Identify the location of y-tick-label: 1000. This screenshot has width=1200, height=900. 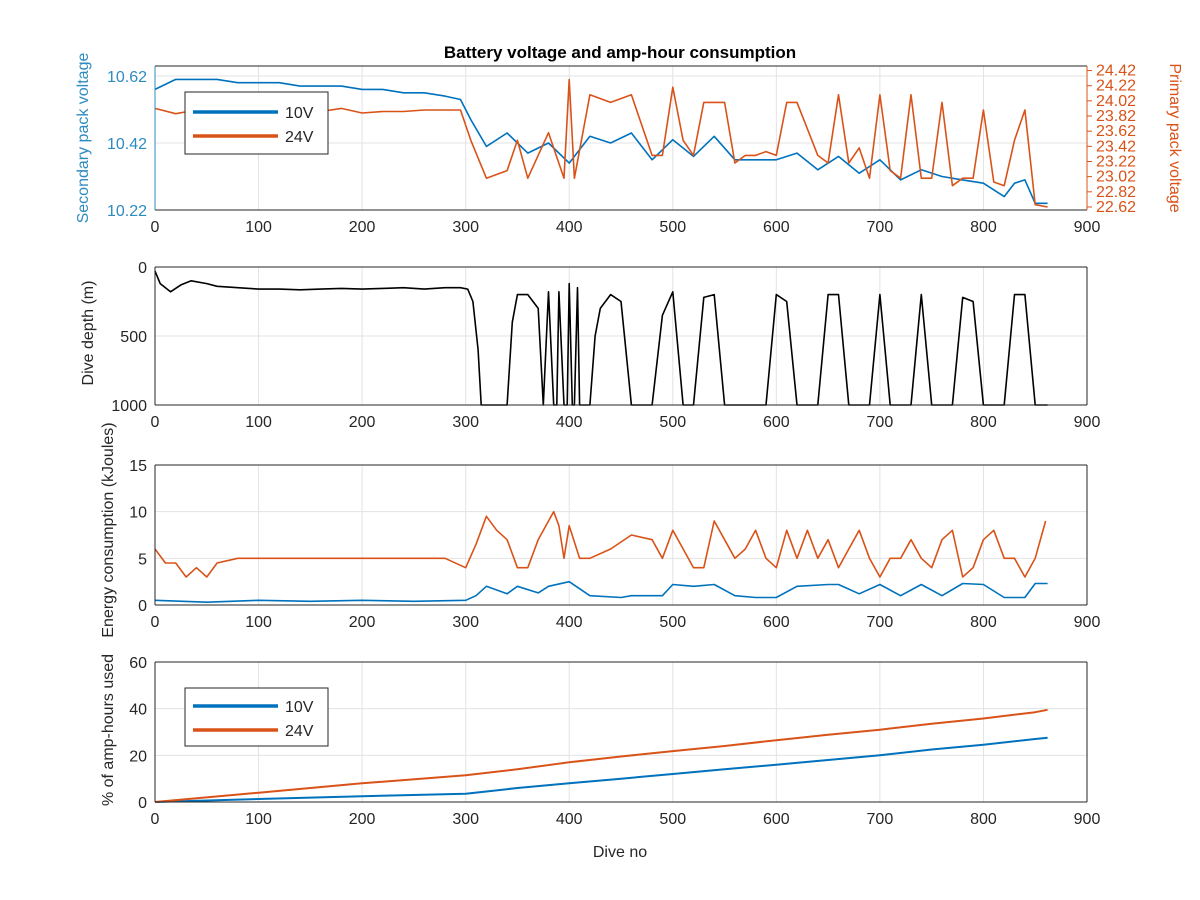
(129, 406).